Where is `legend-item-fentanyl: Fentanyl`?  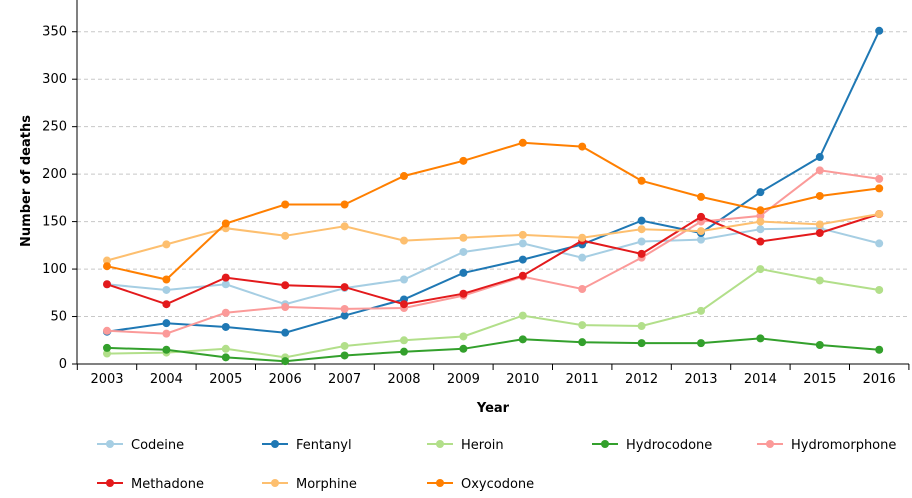
legend-item-fentanyl: Fentanyl is located at coordinates (307, 445).